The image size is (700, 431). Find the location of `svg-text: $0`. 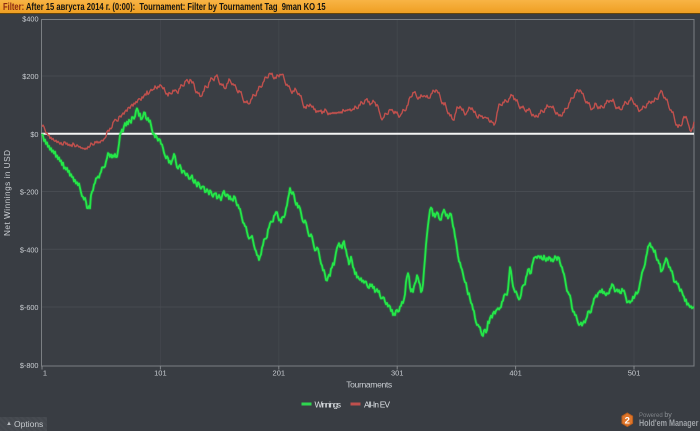

svg-text: $0 is located at coordinates (34, 134).